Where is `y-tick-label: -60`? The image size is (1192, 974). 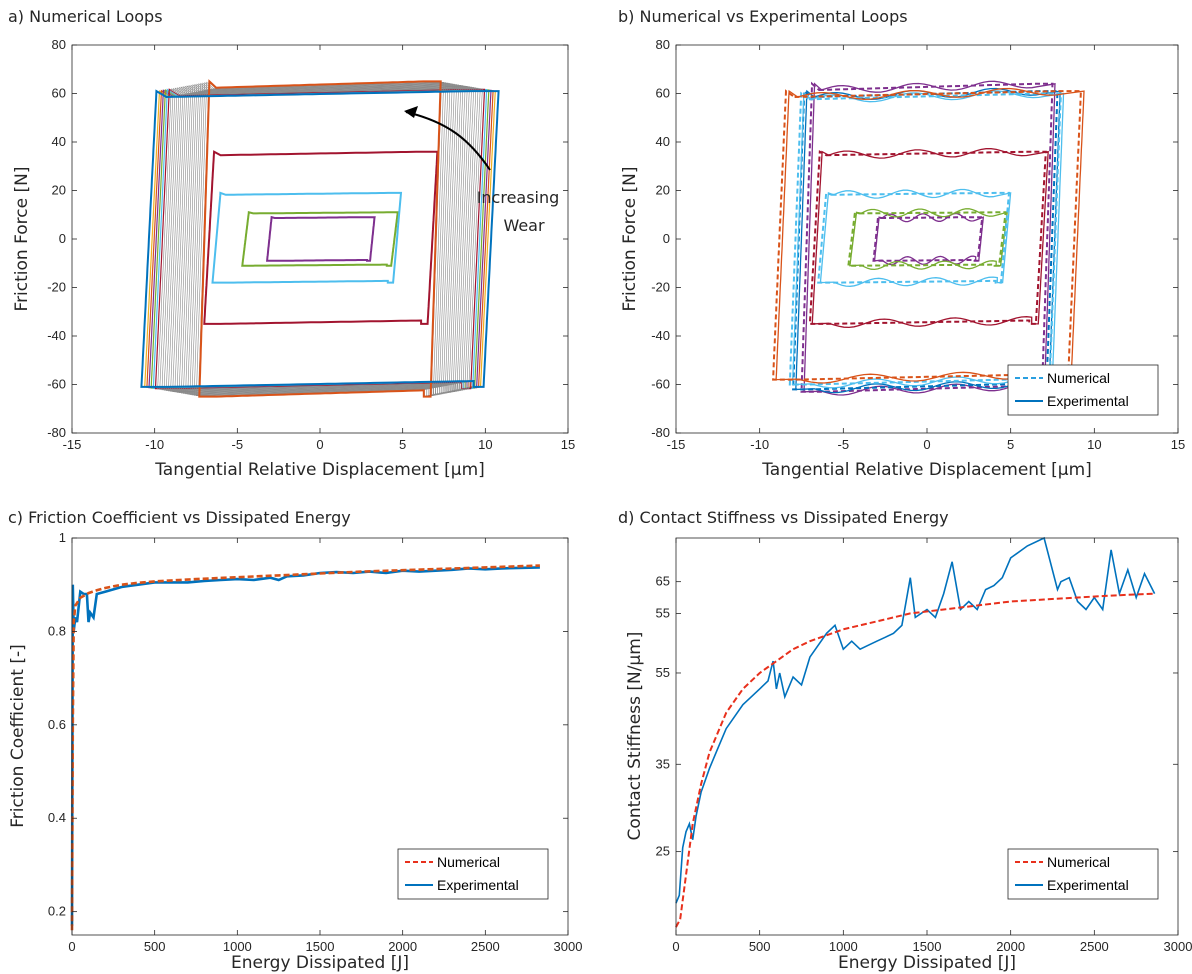
y-tick-label: -60 is located at coordinates (56, 384).